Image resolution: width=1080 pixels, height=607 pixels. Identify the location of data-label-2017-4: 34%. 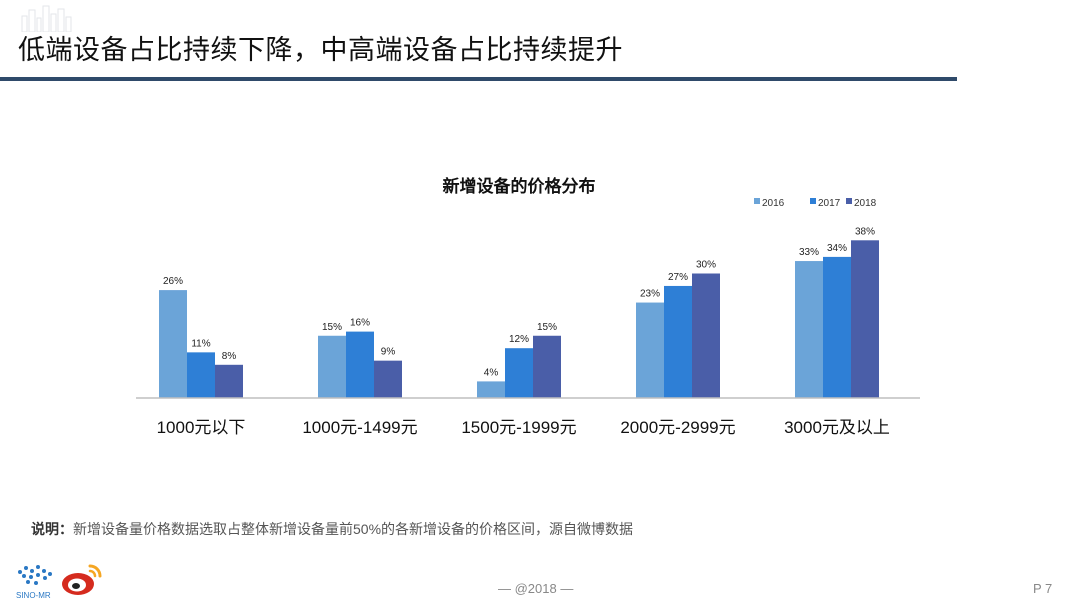
(837, 248).